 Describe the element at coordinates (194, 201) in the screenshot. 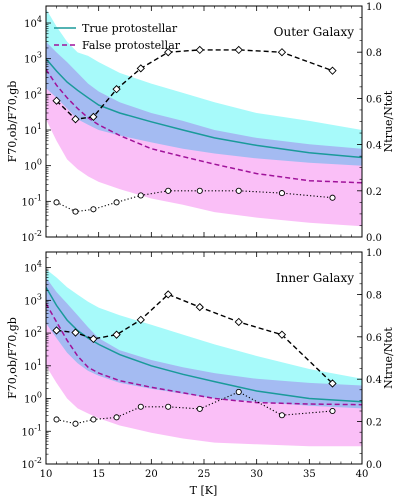

I see `fraction-dotted-line` at that location.